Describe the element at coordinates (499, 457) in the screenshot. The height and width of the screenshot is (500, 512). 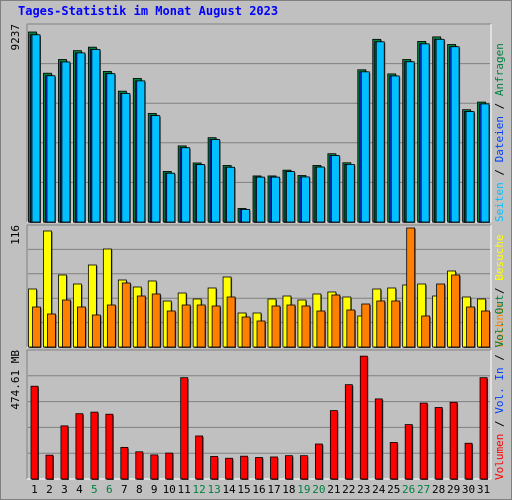
I see `volume-legend-item: Volumen` at that location.